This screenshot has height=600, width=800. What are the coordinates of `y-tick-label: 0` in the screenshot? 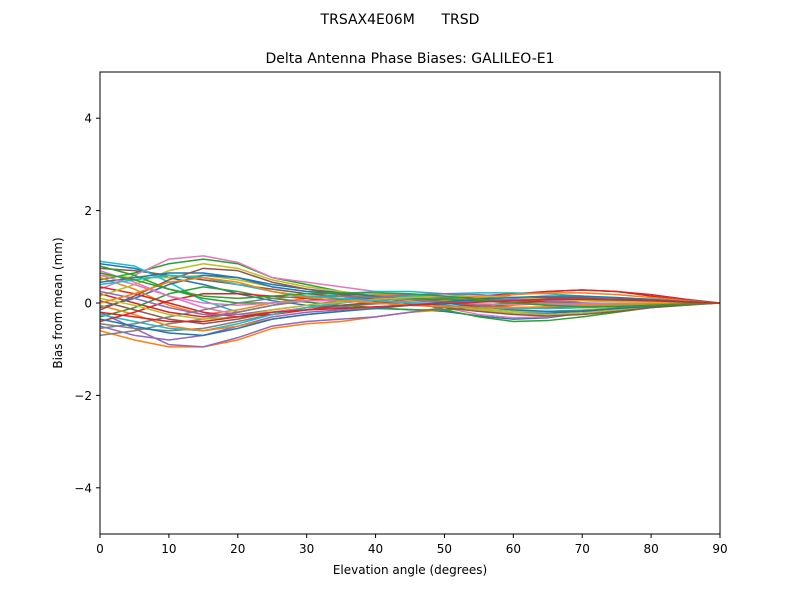 It's located at (88, 304).